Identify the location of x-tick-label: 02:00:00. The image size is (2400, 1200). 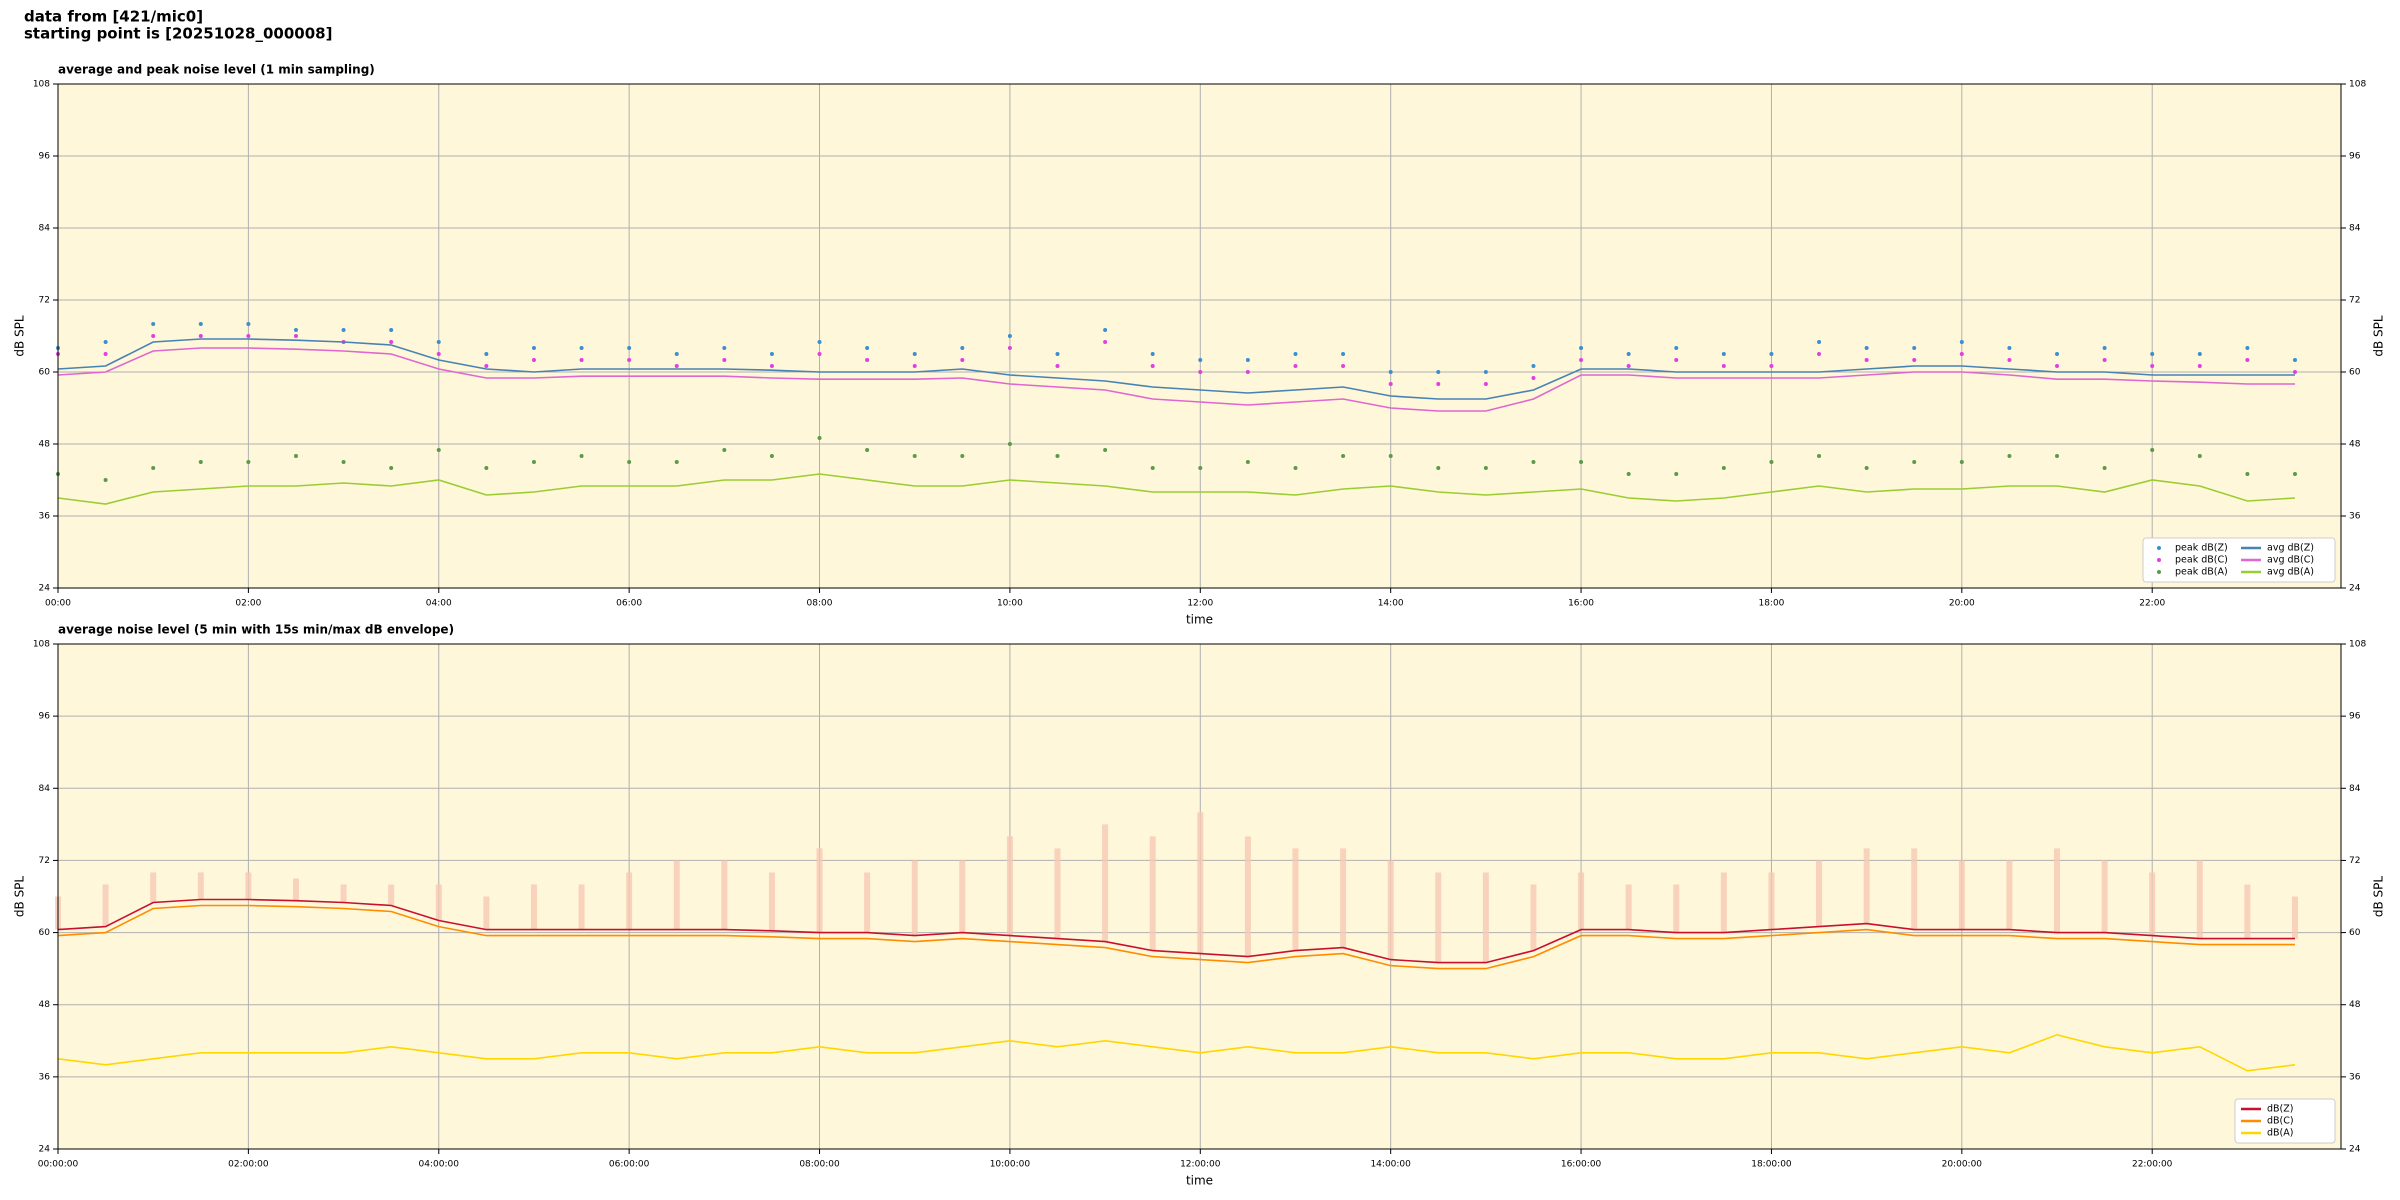
(248, 1165).